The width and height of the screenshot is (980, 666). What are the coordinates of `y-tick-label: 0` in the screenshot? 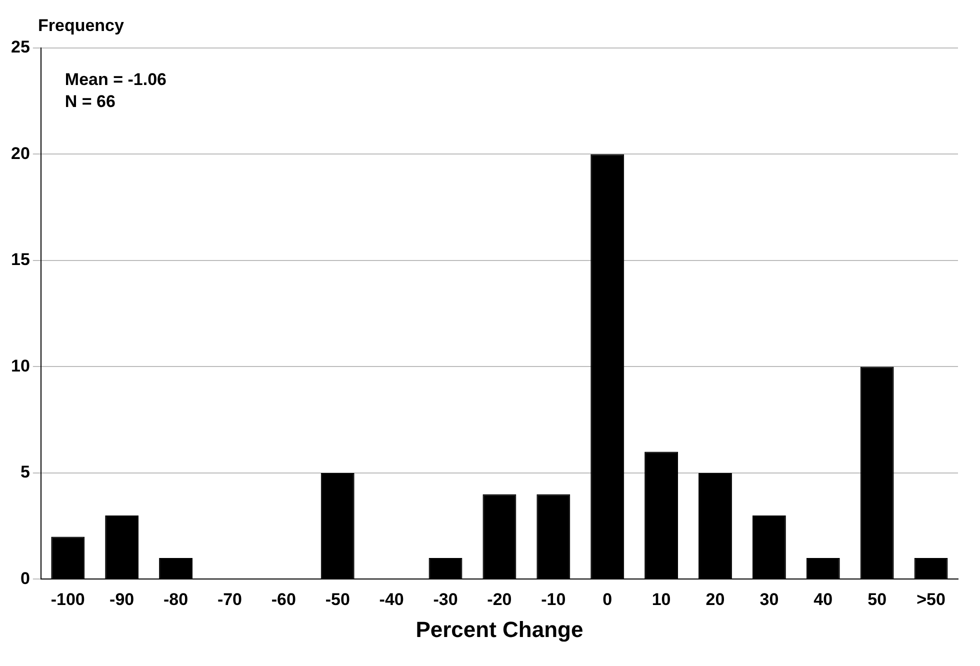 It's located at (25, 578).